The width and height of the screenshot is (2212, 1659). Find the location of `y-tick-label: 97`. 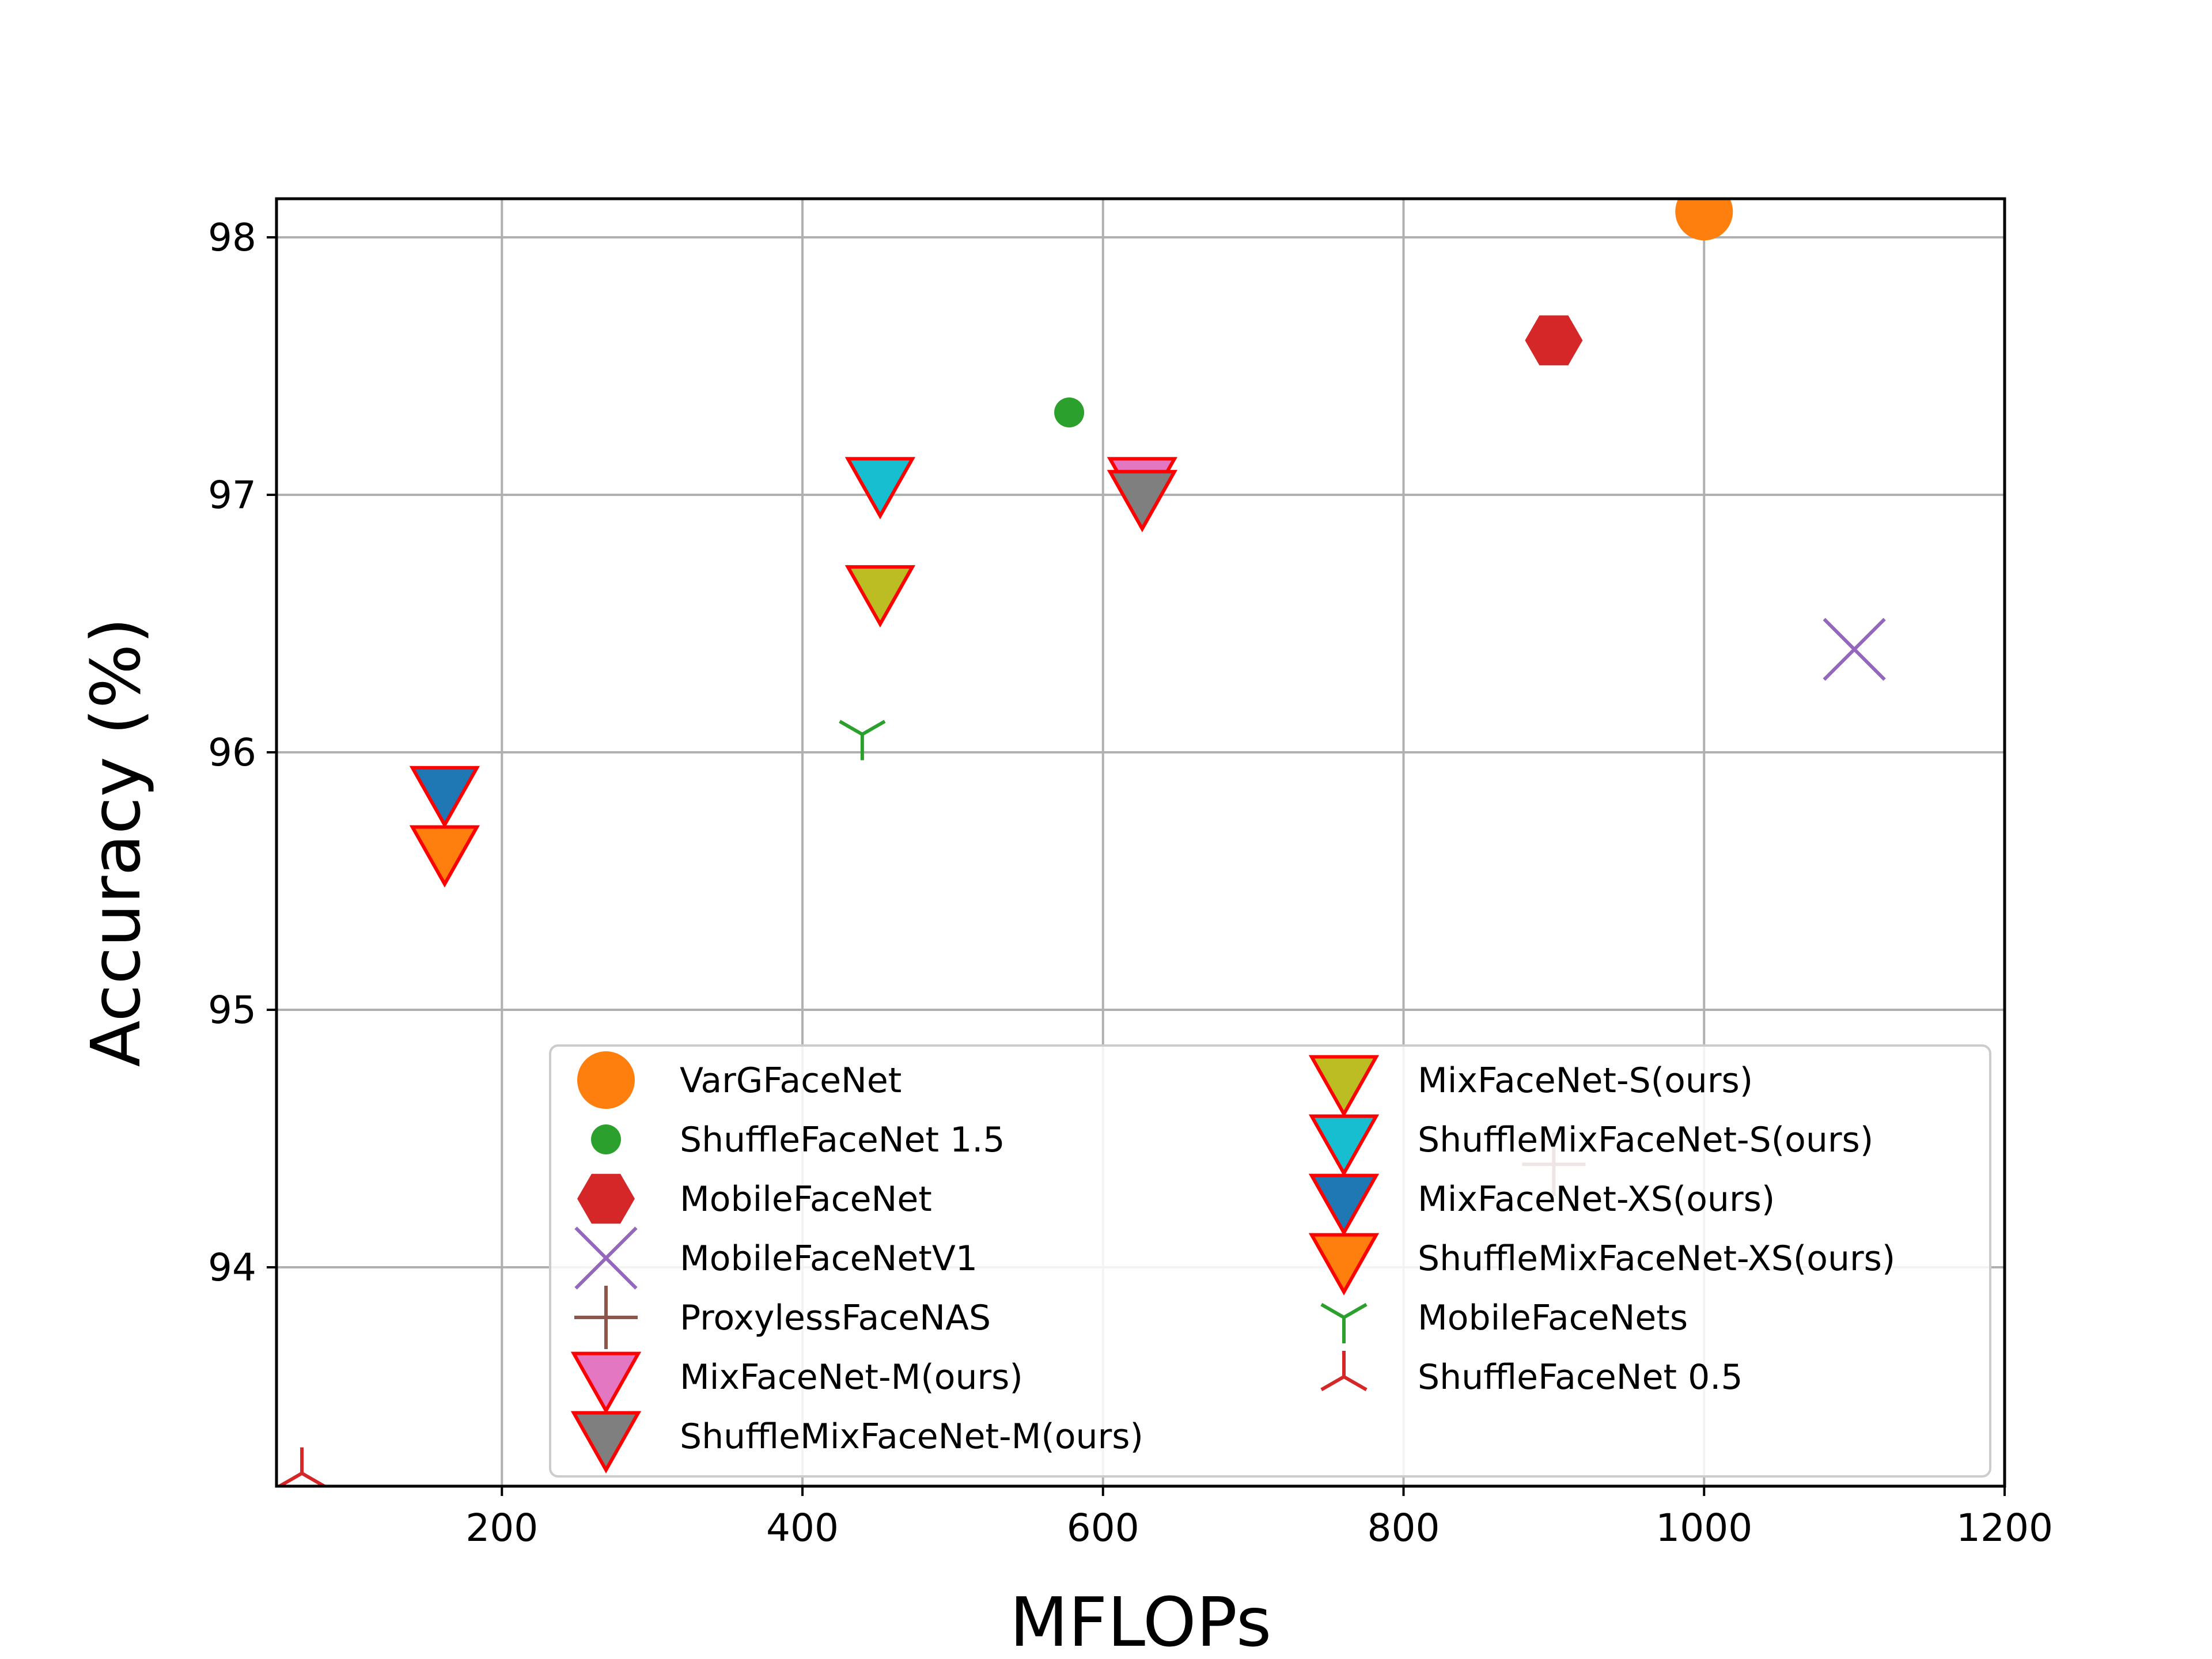

y-tick-label: 97 is located at coordinates (232, 495).